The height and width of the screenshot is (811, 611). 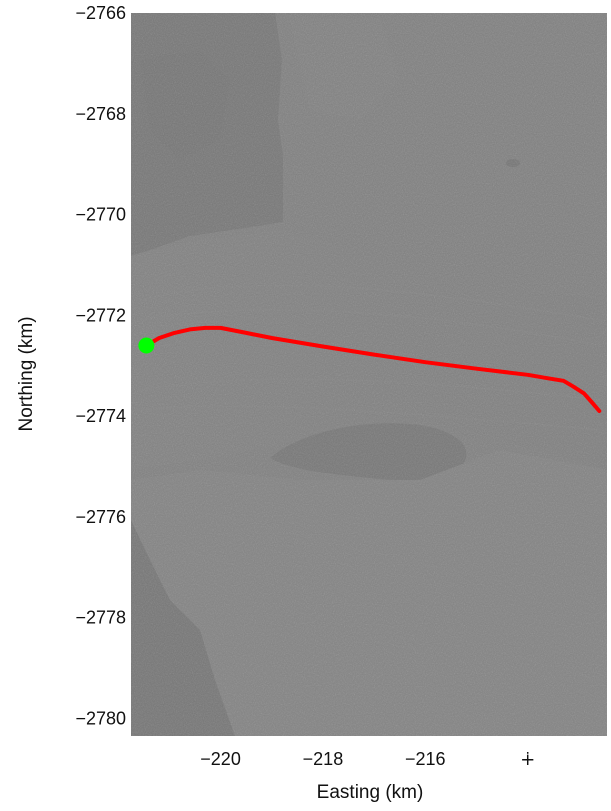 I want to click on data-layer, so click(x=370, y=369).